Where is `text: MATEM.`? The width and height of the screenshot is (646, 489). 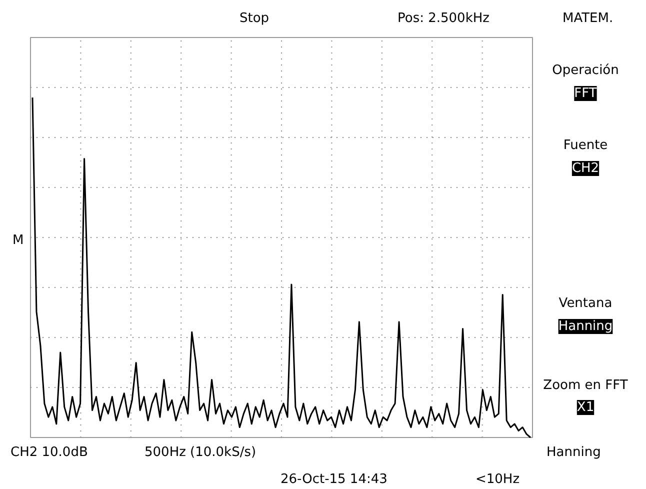
text: MATEM. is located at coordinates (588, 18).